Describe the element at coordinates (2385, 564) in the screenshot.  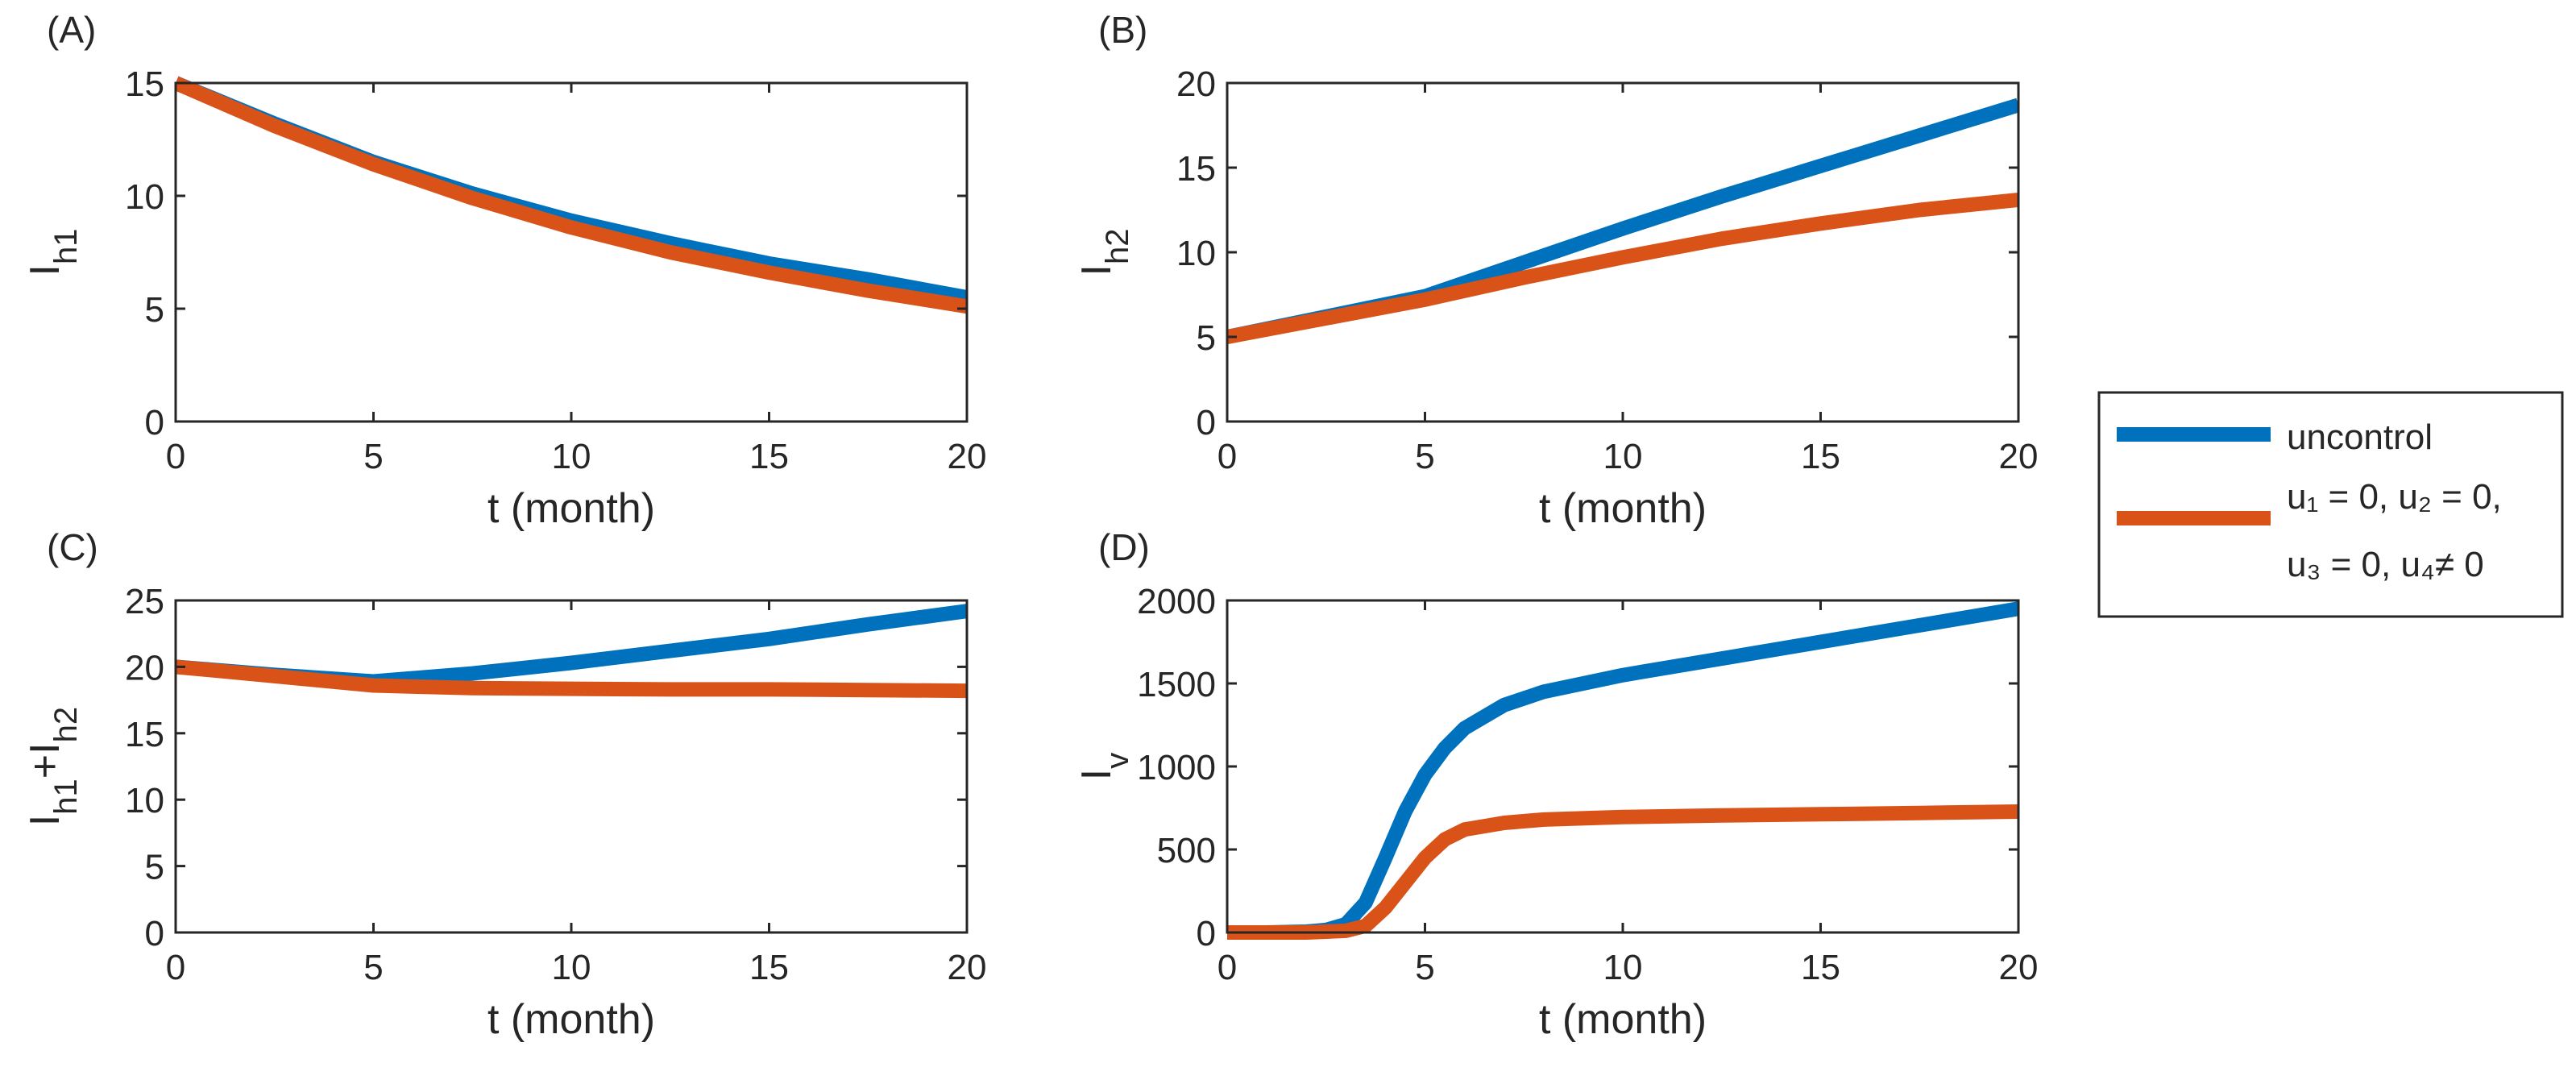
I see `legend-label: u₃ = 0, u₄≠ 0` at that location.